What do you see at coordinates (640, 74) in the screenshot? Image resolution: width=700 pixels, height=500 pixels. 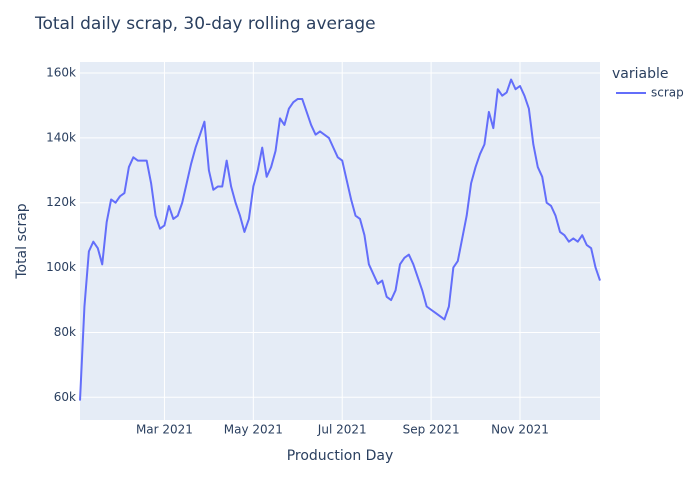 I see `legend-title: variable` at bounding box center [640, 74].